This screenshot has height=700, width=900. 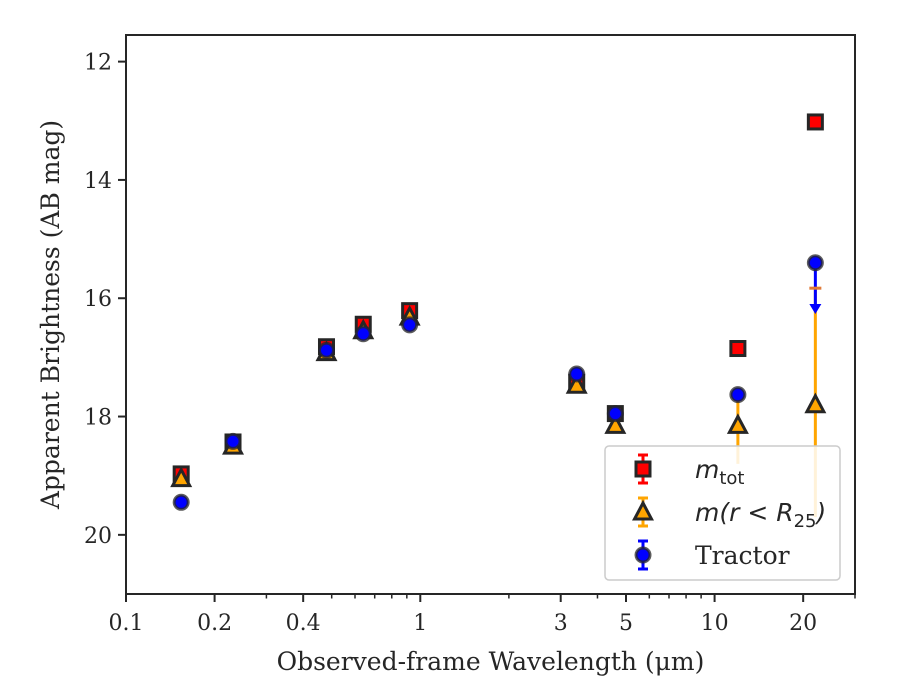 I want to click on legend-label-subscript: tot, so click(x=731, y=478).